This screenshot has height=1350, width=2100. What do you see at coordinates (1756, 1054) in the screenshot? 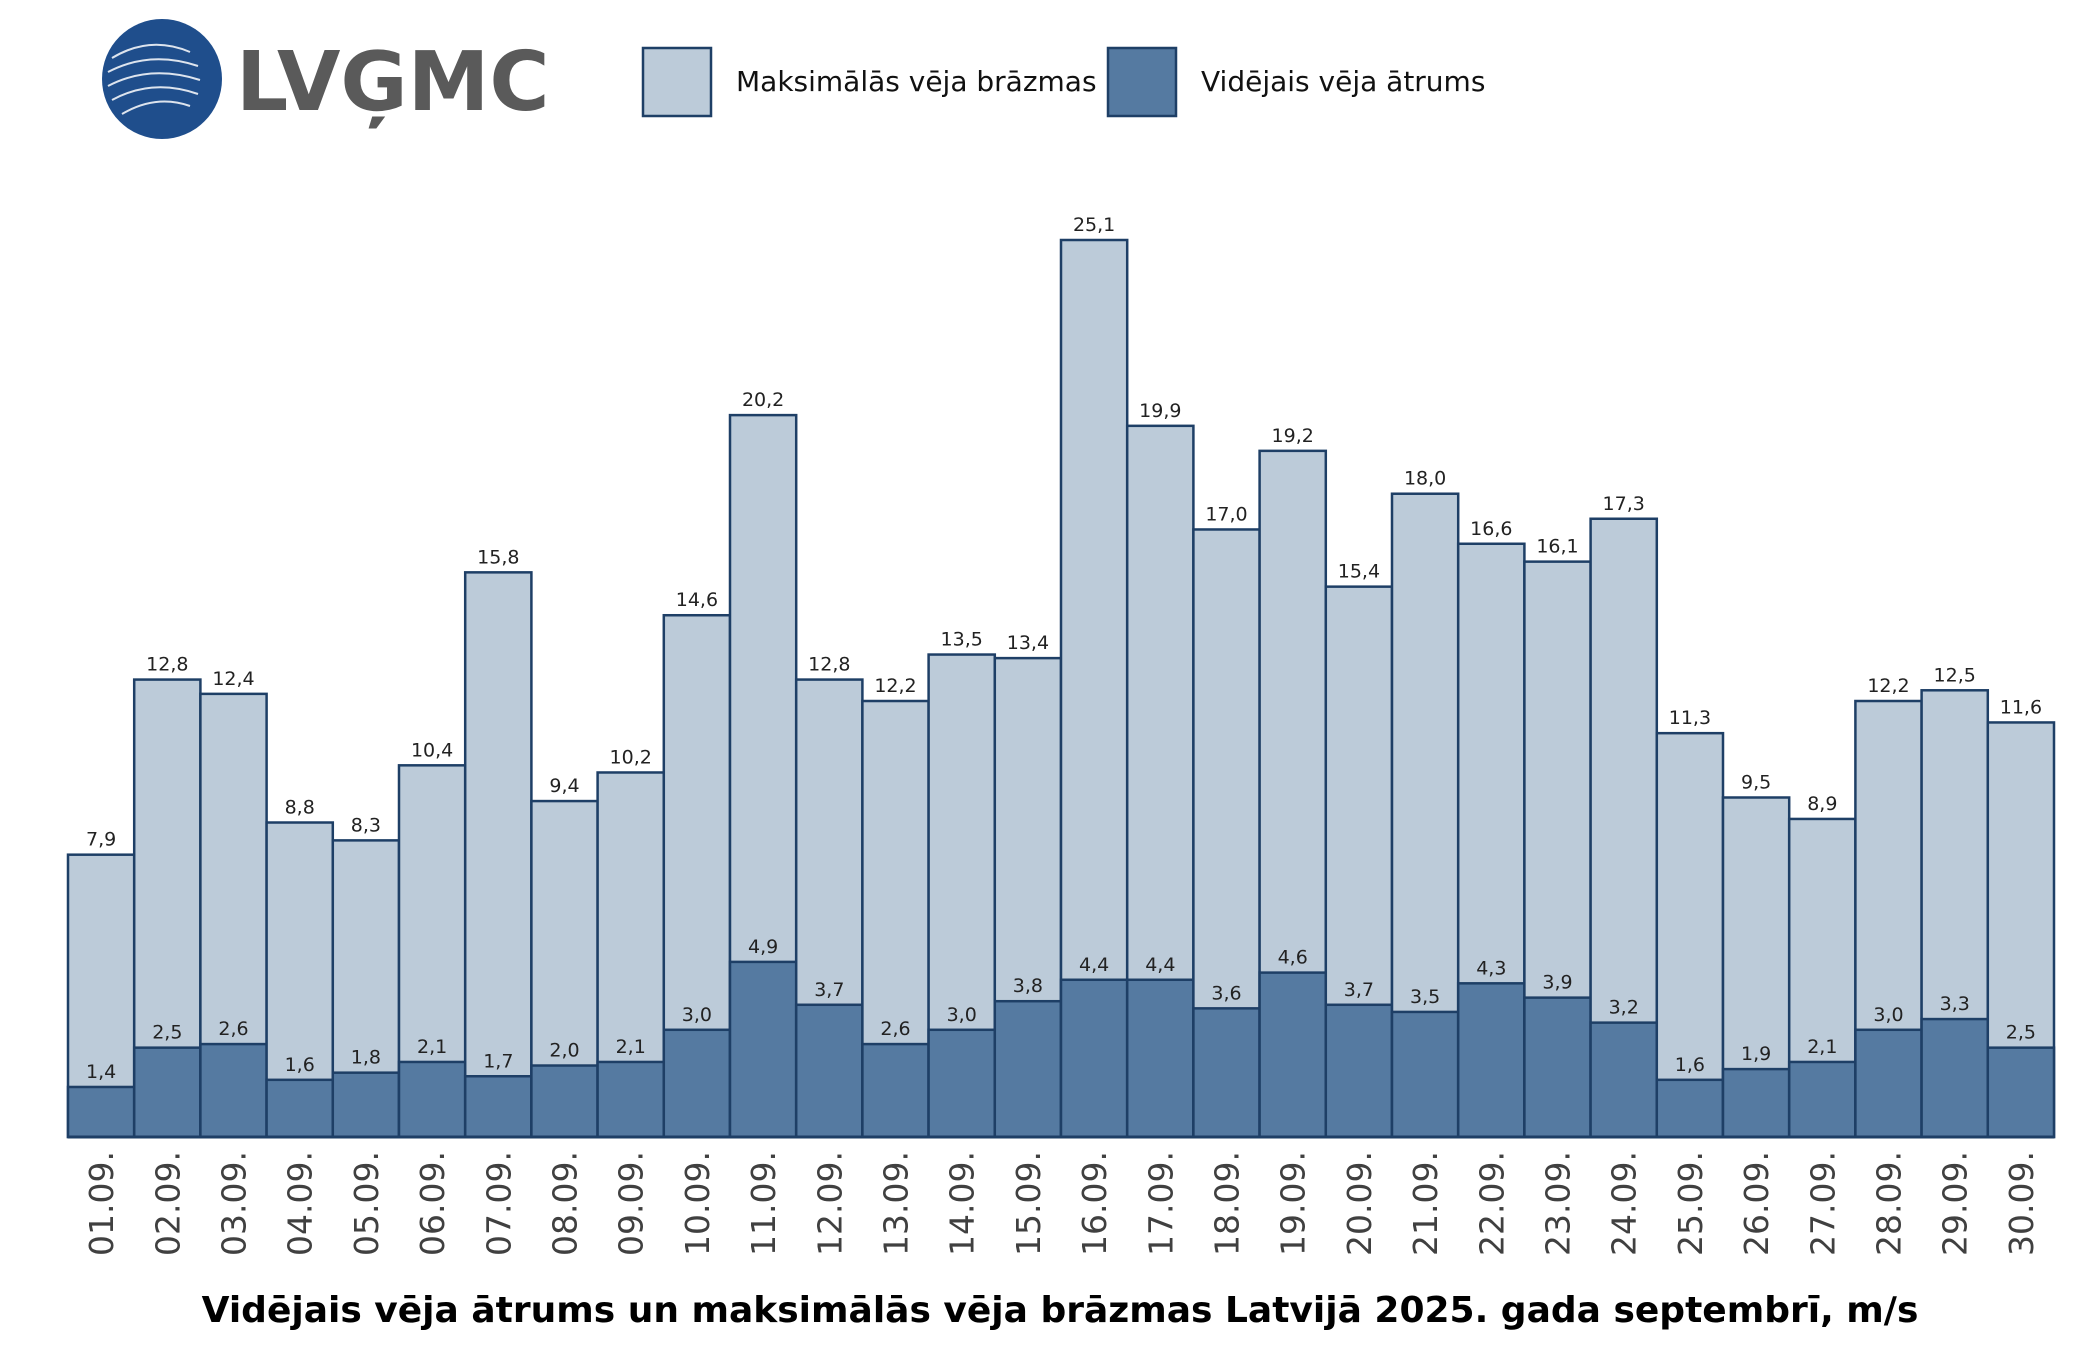
I see `label-average-26: 1,9` at bounding box center [1756, 1054].